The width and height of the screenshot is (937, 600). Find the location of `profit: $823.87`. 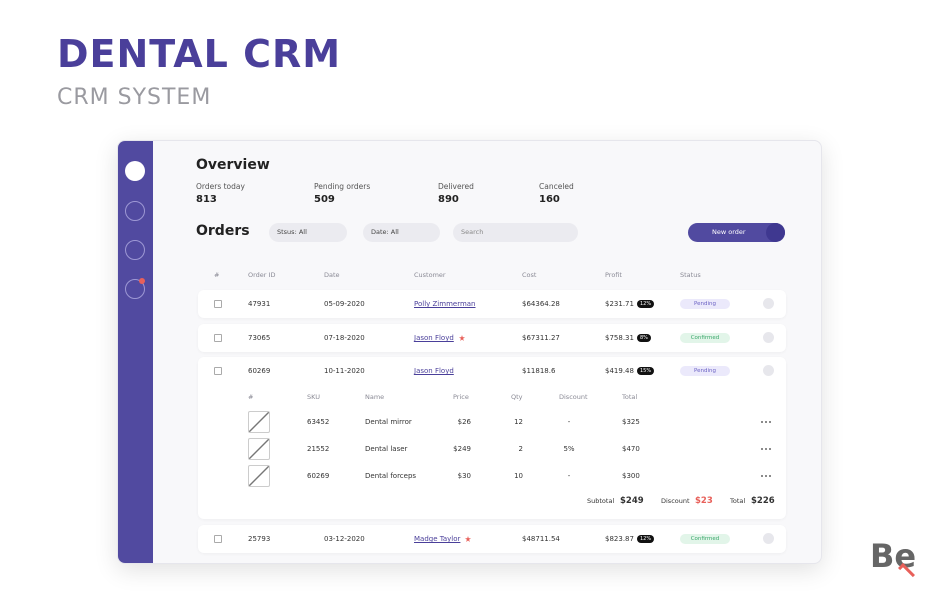

profit: $823.87 is located at coordinates (619, 539).